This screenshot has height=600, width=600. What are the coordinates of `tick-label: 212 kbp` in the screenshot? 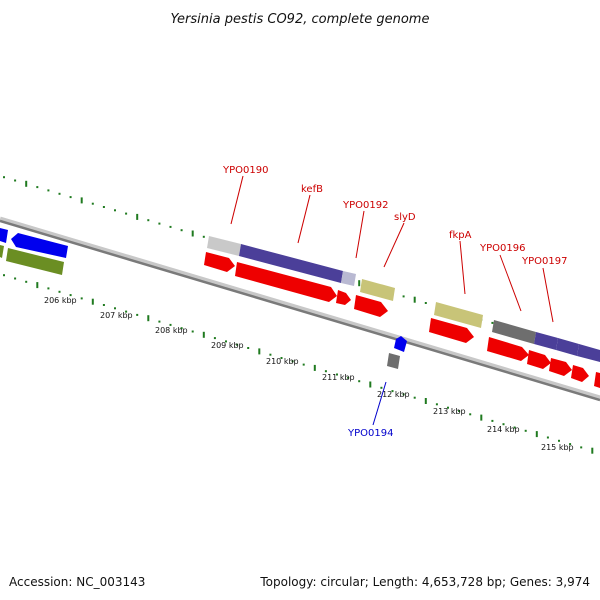 It's located at (393, 394).